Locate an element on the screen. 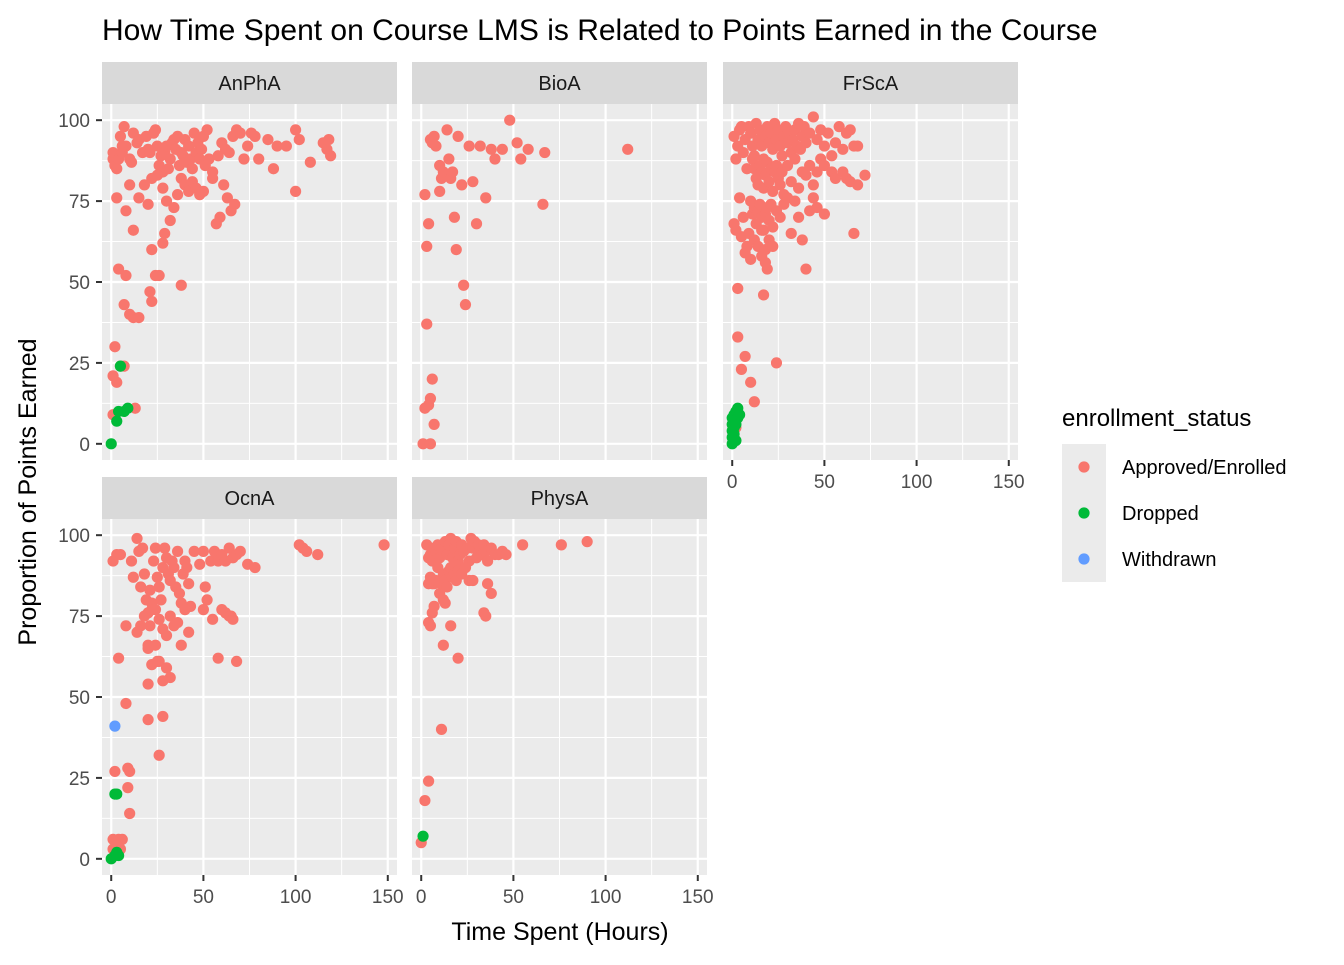  y-tick-label: 25 is located at coordinates (79, 779).